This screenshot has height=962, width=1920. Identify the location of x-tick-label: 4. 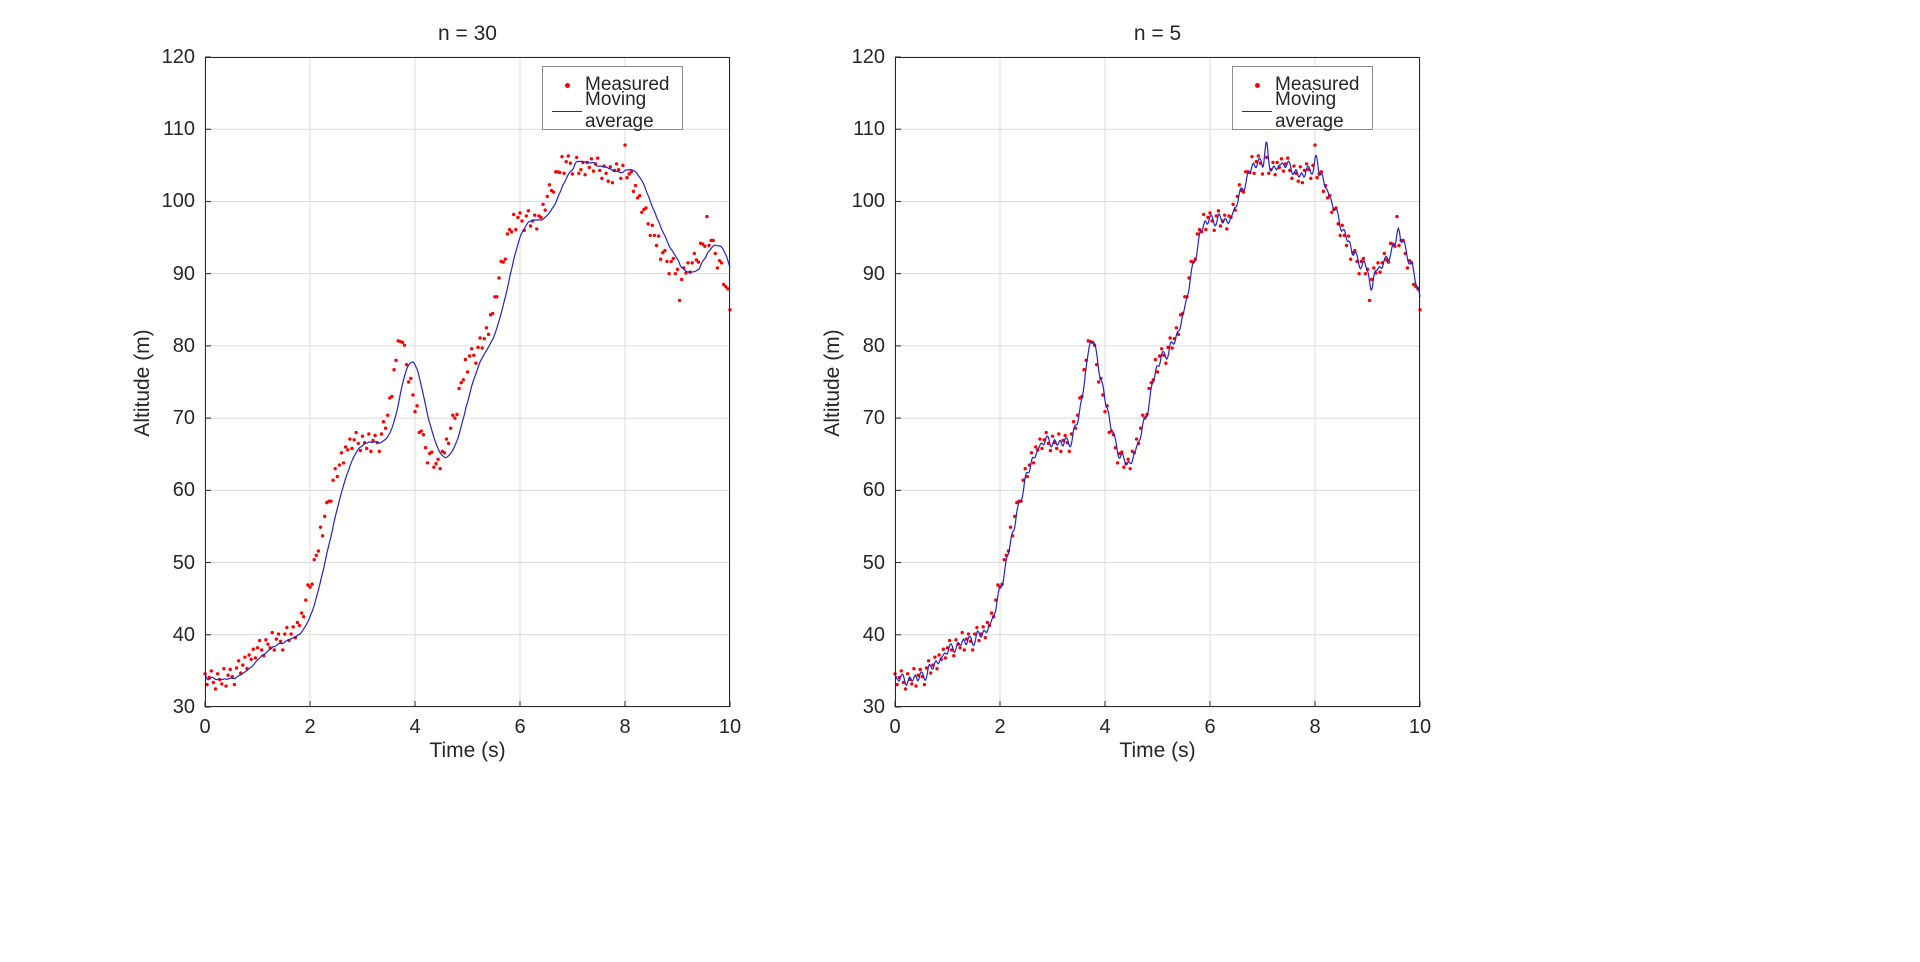
(1105, 727).